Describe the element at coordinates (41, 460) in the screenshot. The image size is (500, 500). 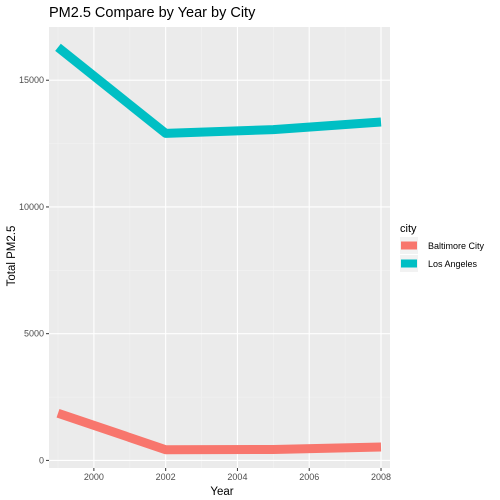
I see `y-tick-label: 0` at that location.